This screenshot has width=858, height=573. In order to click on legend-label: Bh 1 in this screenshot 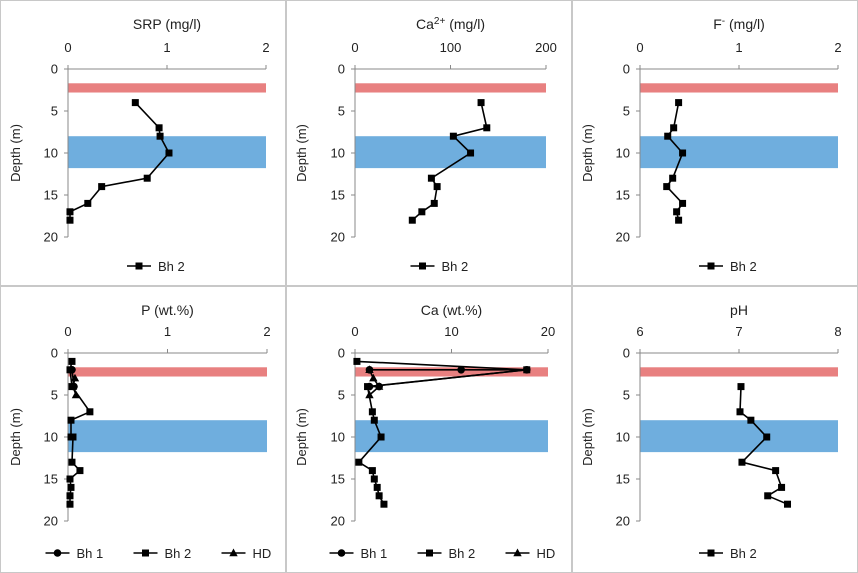, I will do `click(90, 553)`.